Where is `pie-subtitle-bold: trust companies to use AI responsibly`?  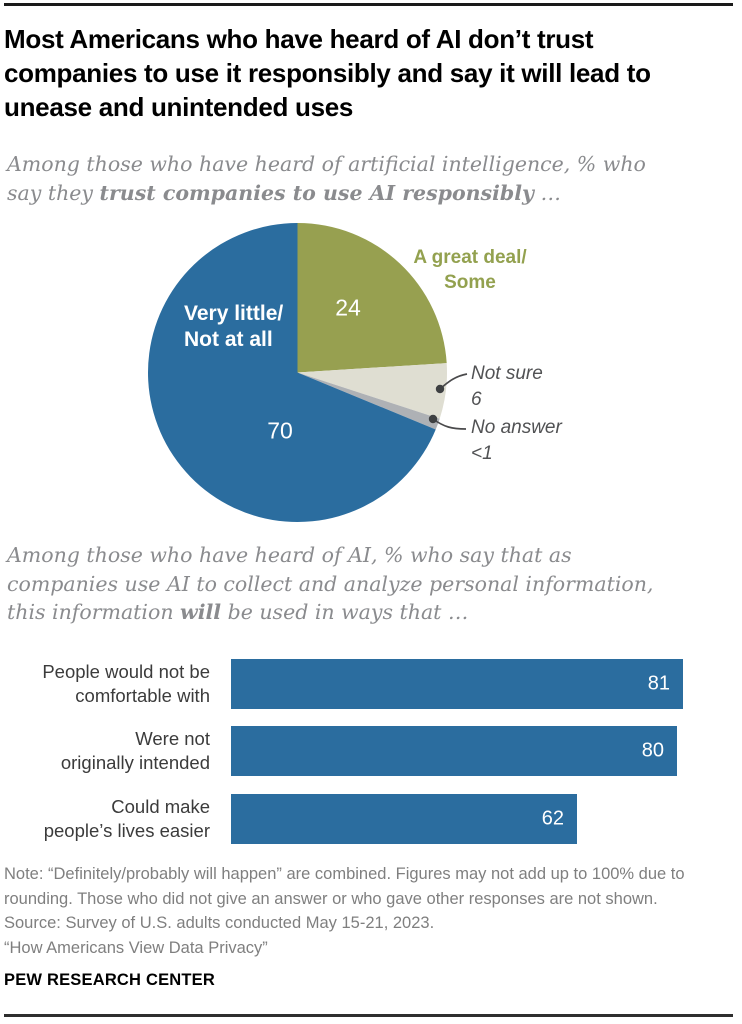
pie-subtitle-bold: trust companies to use AI responsibly is located at coordinates (316, 192).